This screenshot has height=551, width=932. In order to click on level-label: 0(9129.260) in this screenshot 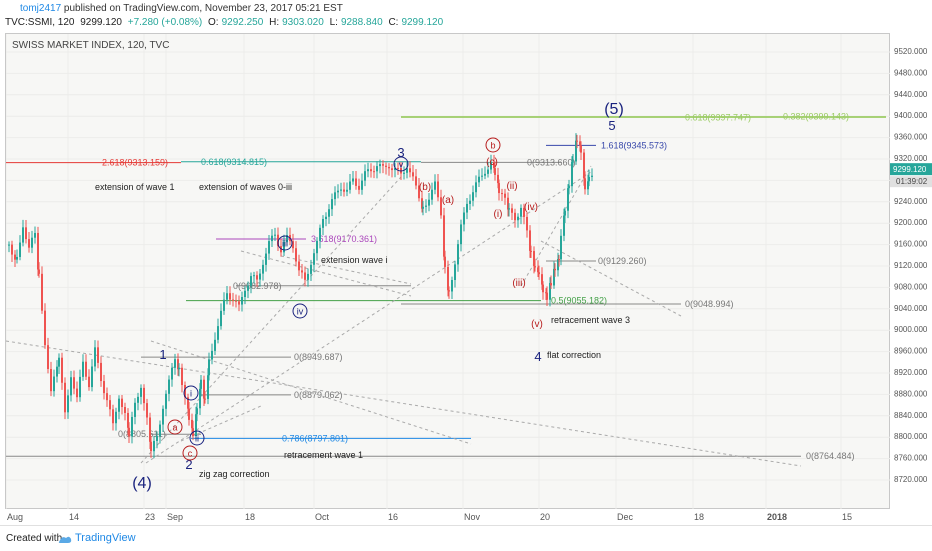, I will do `click(622, 261)`.